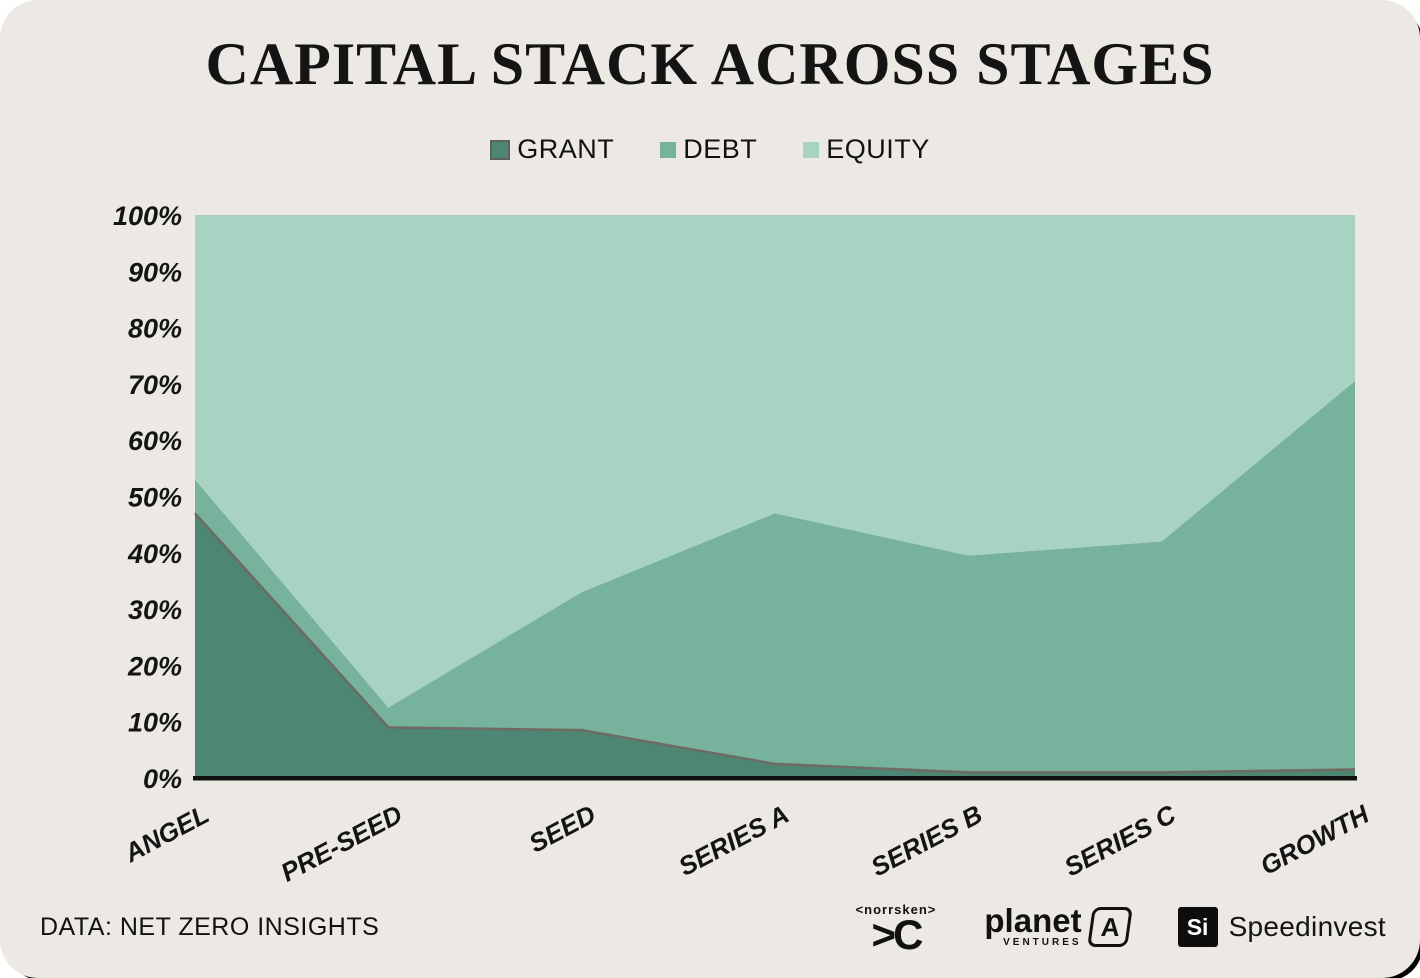  I want to click on x-category-label: SEED, so click(562, 829).